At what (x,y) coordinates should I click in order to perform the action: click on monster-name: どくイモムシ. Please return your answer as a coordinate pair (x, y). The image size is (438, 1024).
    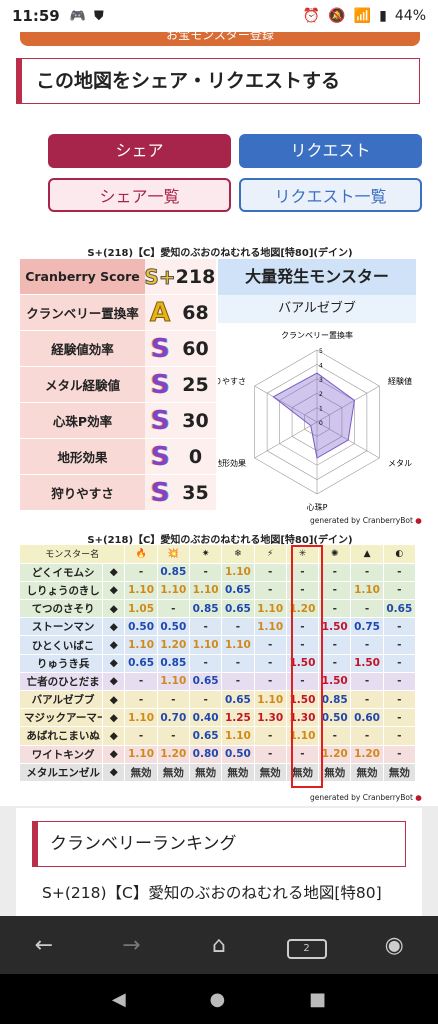
    Looking at the image, I should click on (62, 572).